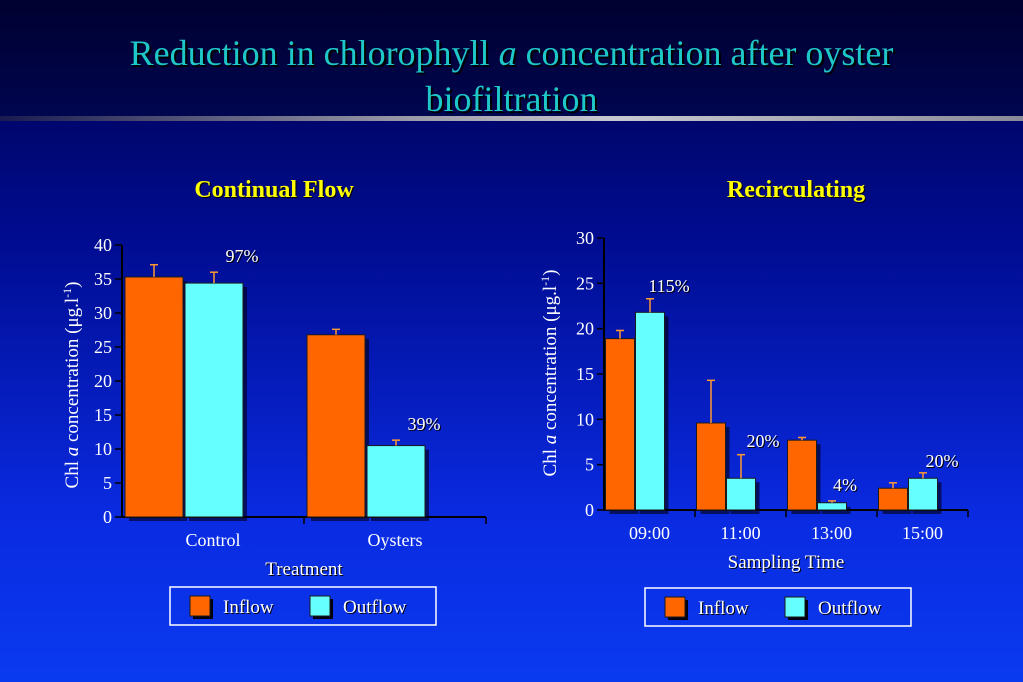  I want to click on title-text-2: concentration after oyster, so click(705, 53).